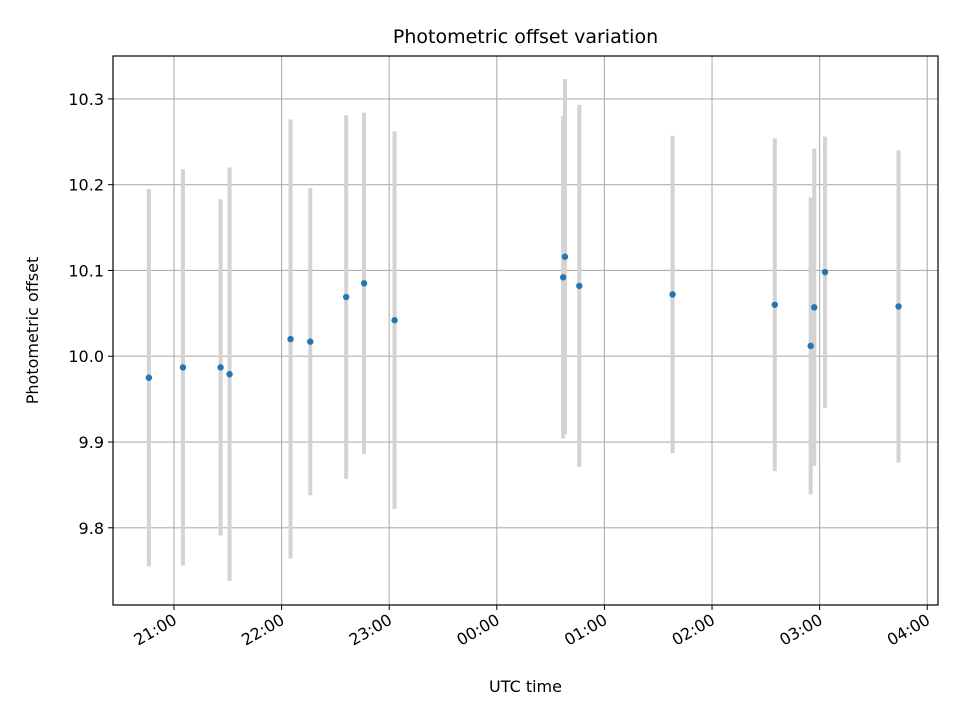 This screenshot has width=960, height=720. I want to click on y-tick-label: 10.2, so click(86, 185).